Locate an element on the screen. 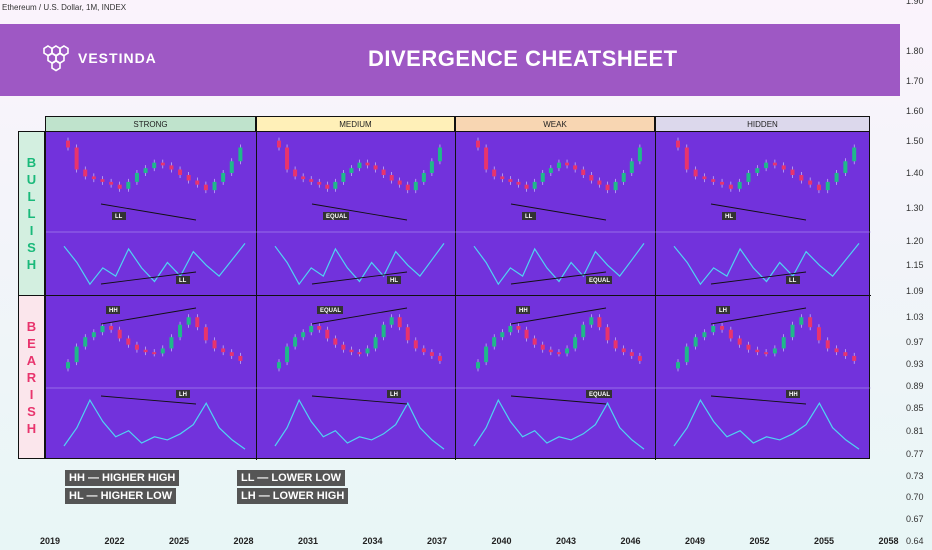 The image size is (932, 550). chart-header: Ethereum / U.S. Dollar, 1M, INDEX is located at coordinates (64, 7).